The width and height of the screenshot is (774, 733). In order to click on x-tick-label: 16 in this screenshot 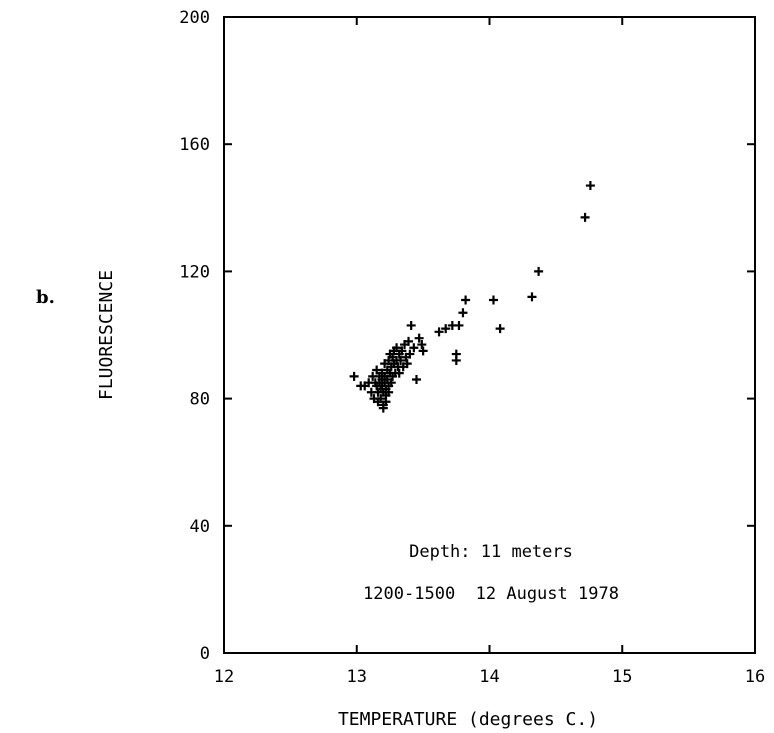, I will do `click(755, 677)`.